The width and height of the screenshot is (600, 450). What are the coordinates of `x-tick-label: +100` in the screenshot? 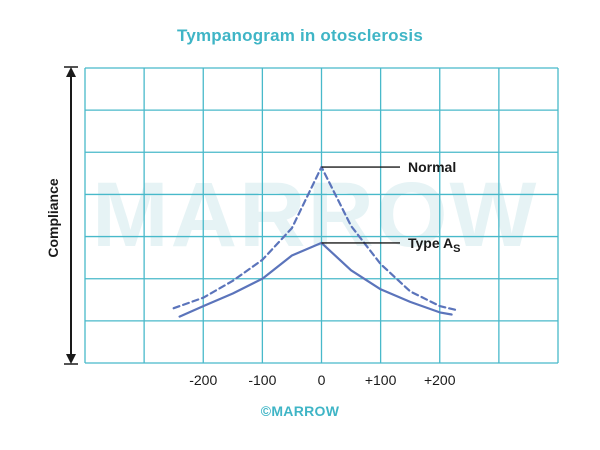 It's located at (381, 380).